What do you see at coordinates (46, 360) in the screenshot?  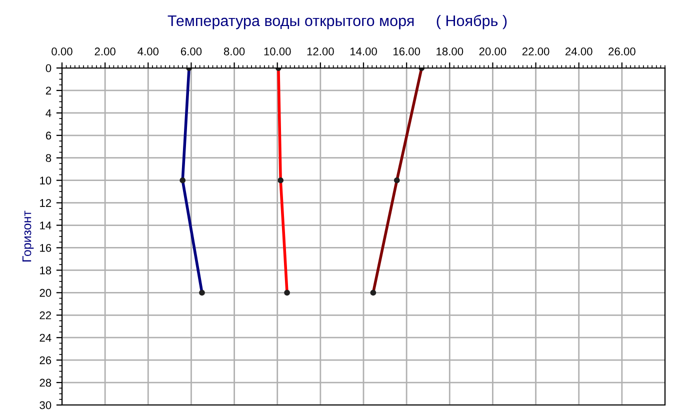 I see `y-tick-label: 26` at bounding box center [46, 360].